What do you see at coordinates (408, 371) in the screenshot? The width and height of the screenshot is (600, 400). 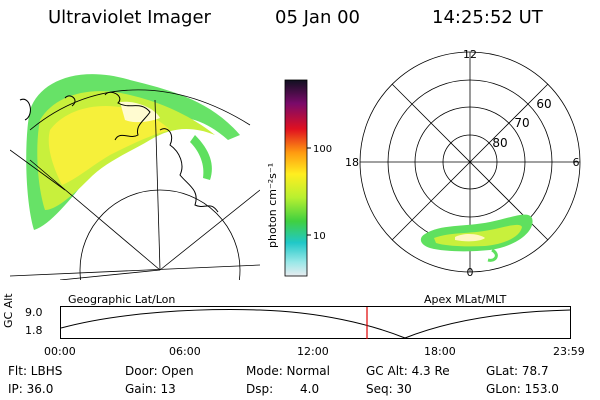 I see `gc-alt-info: GC Alt: 4.3 Re` at bounding box center [408, 371].